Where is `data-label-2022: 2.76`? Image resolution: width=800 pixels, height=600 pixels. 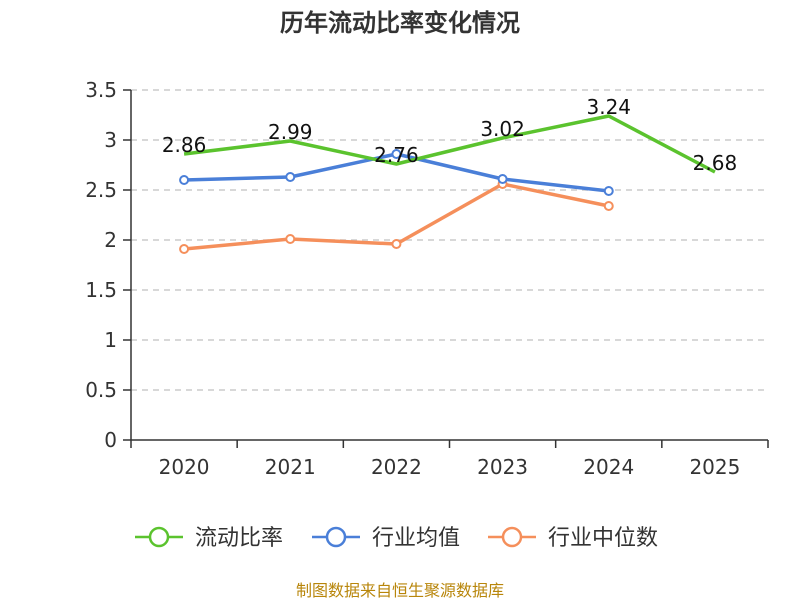 data-label-2022: 2.76 is located at coordinates (396, 155).